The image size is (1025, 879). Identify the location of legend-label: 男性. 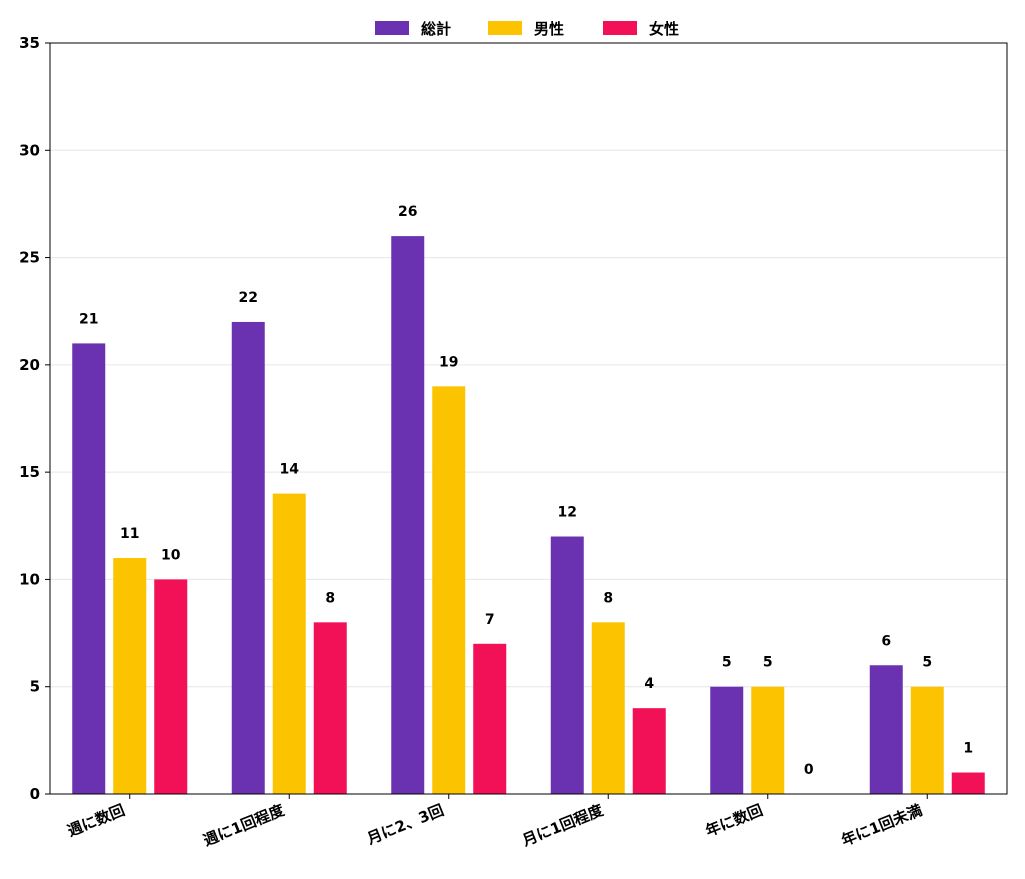
(549, 29).